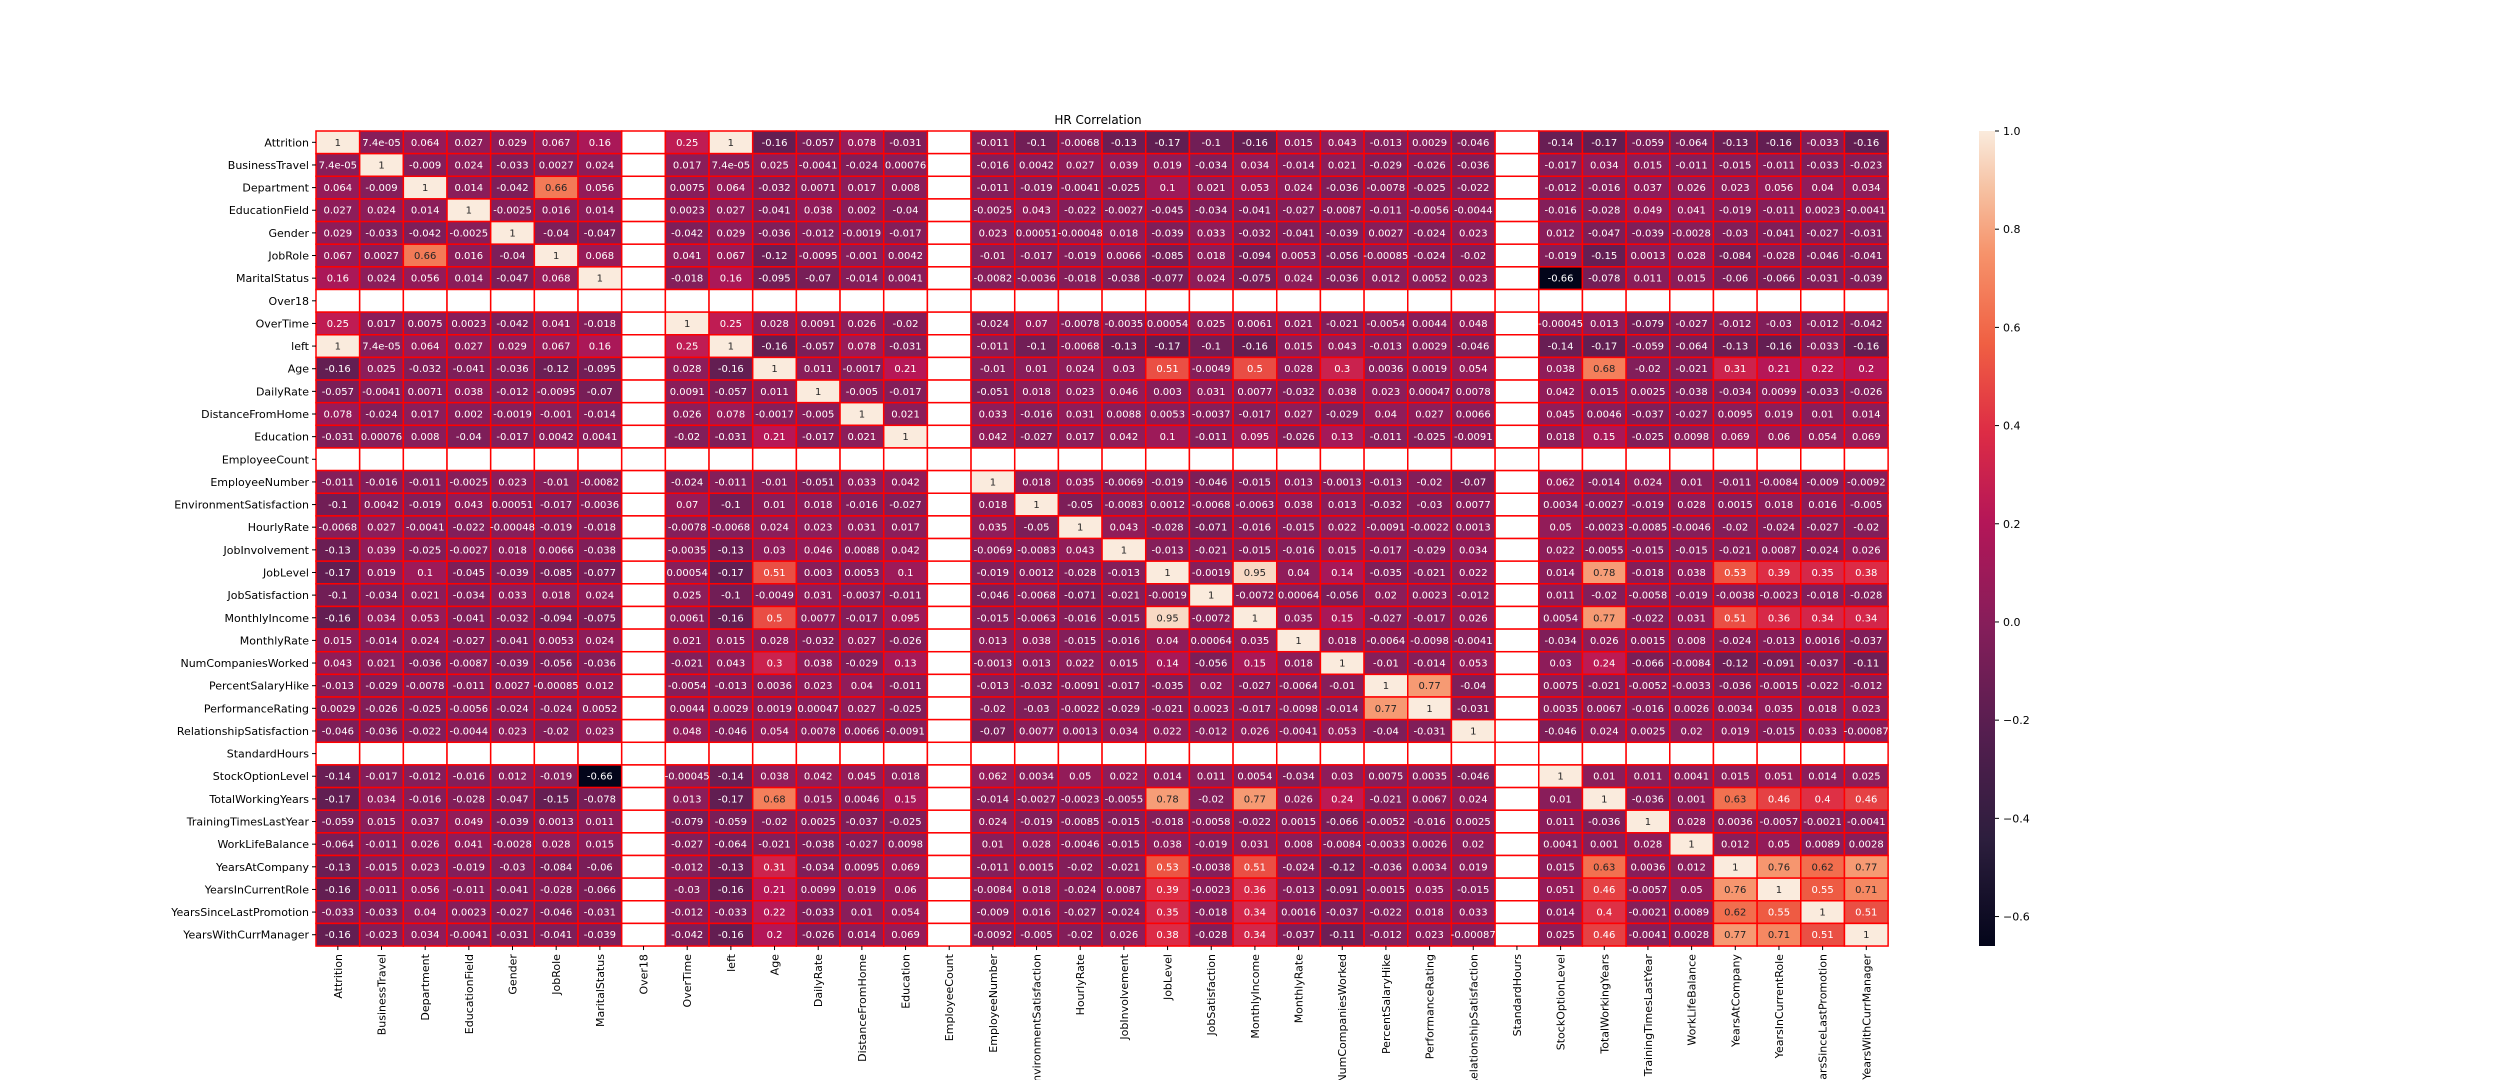 The image size is (2520, 1084). What do you see at coordinates (512, 415) in the screenshot?
I see `cell-annotation: -0.0019` at bounding box center [512, 415].